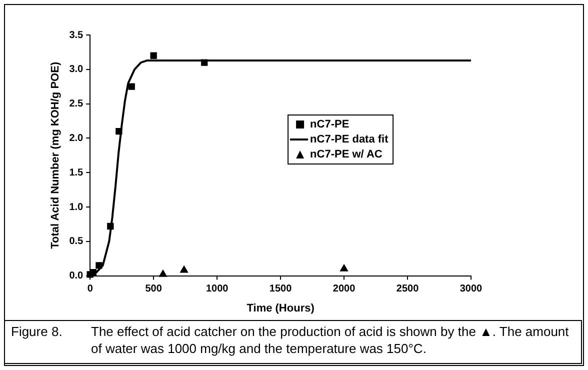 The width and height of the screenshot is (588, 370). What do you see at coordinates (344, 289) in the screenshot?
I see `x-tick-label: 2000` at bounding box center [344, 289].